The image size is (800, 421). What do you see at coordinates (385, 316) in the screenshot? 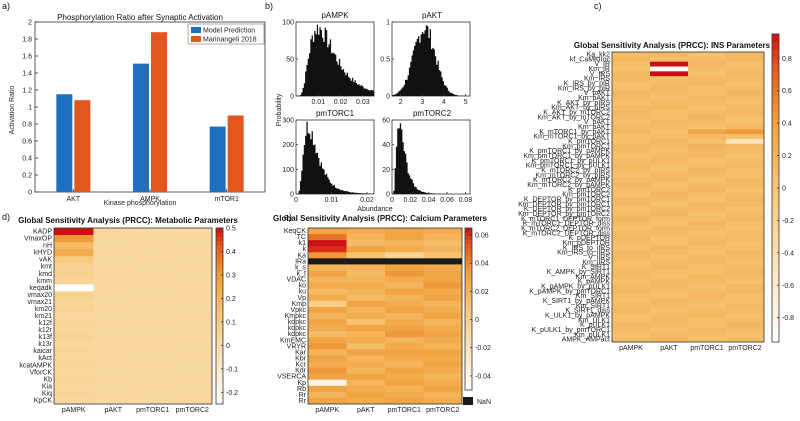
I see `heatmap-frame` at bounding box center [385, 316].